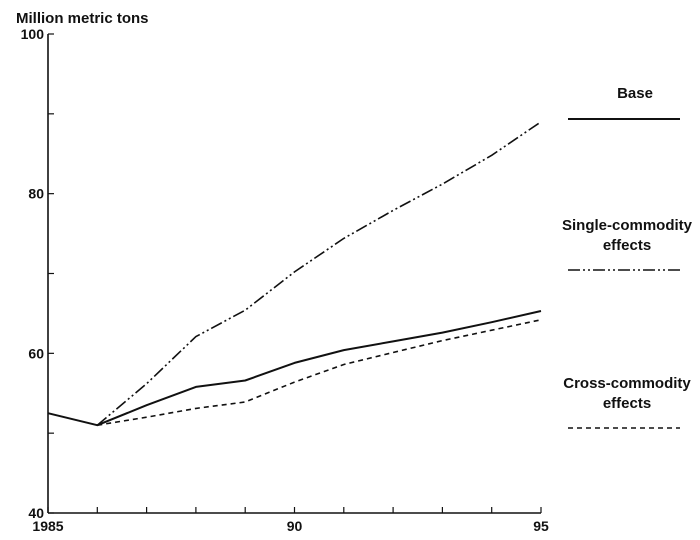  I want to click on legend-label-base: Base, so click(635, 93).